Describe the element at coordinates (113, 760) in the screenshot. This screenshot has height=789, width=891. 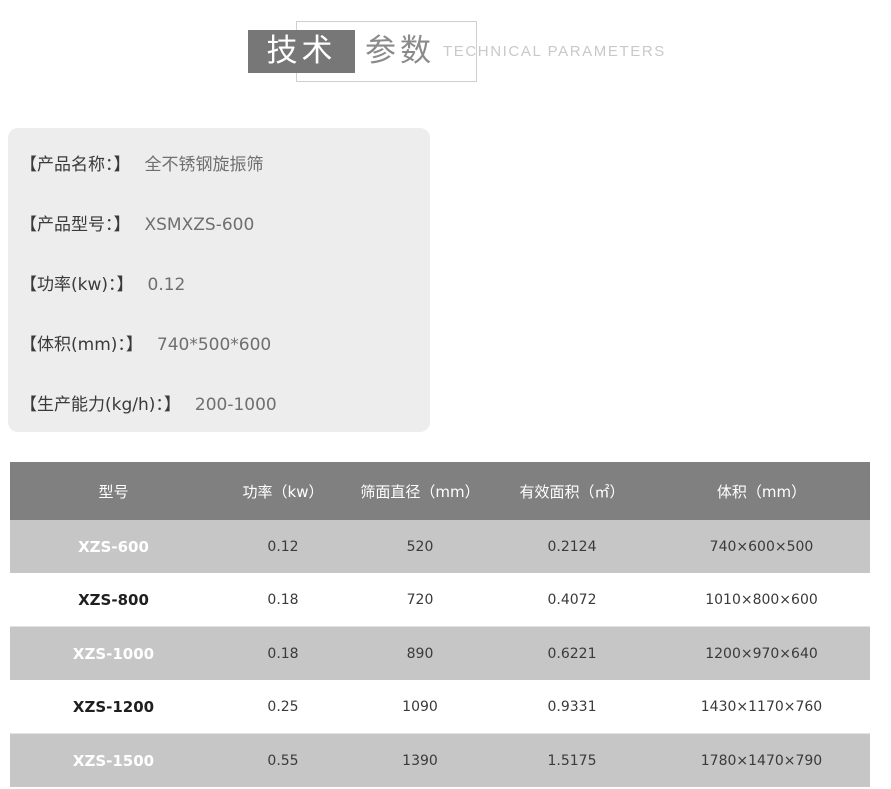
I see `cell-model: XZS-1500` at that location.